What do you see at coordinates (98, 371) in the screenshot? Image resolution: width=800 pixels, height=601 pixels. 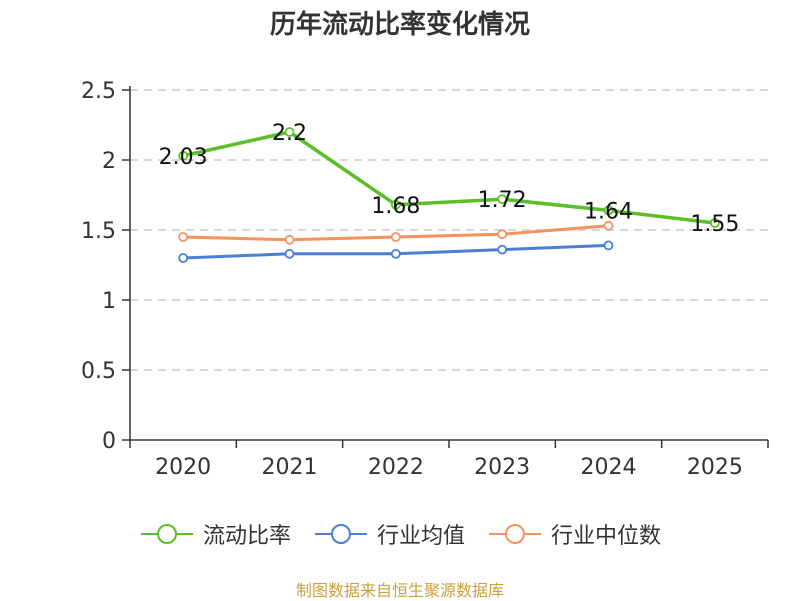 I see `y-tick-label: 0.5` at bounding box center [98, 371].